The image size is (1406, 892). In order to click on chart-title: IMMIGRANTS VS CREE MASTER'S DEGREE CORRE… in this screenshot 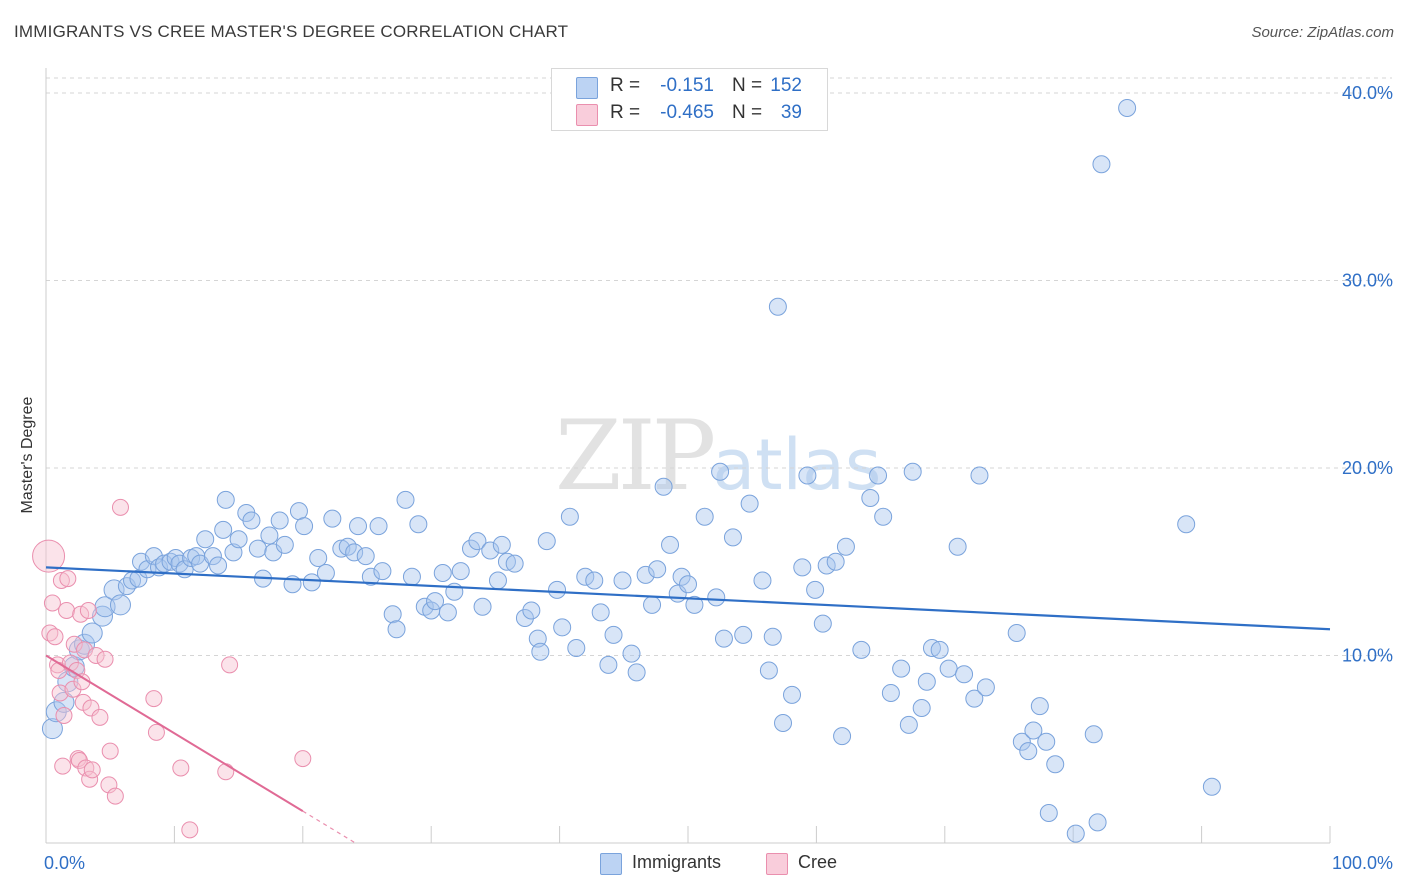, I will do `click(291, 31)`.